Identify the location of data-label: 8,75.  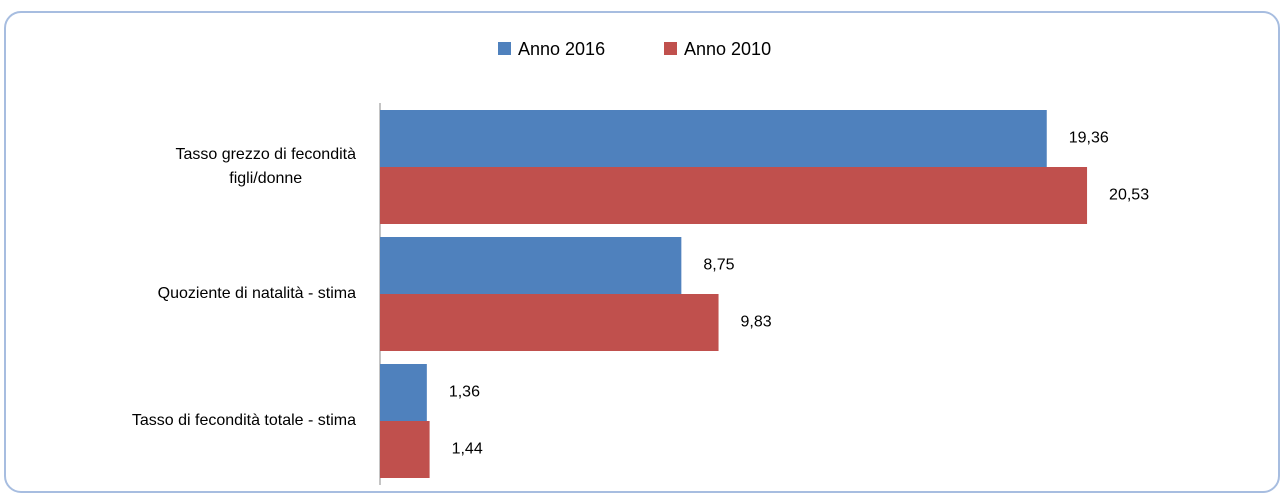
(718, 265).